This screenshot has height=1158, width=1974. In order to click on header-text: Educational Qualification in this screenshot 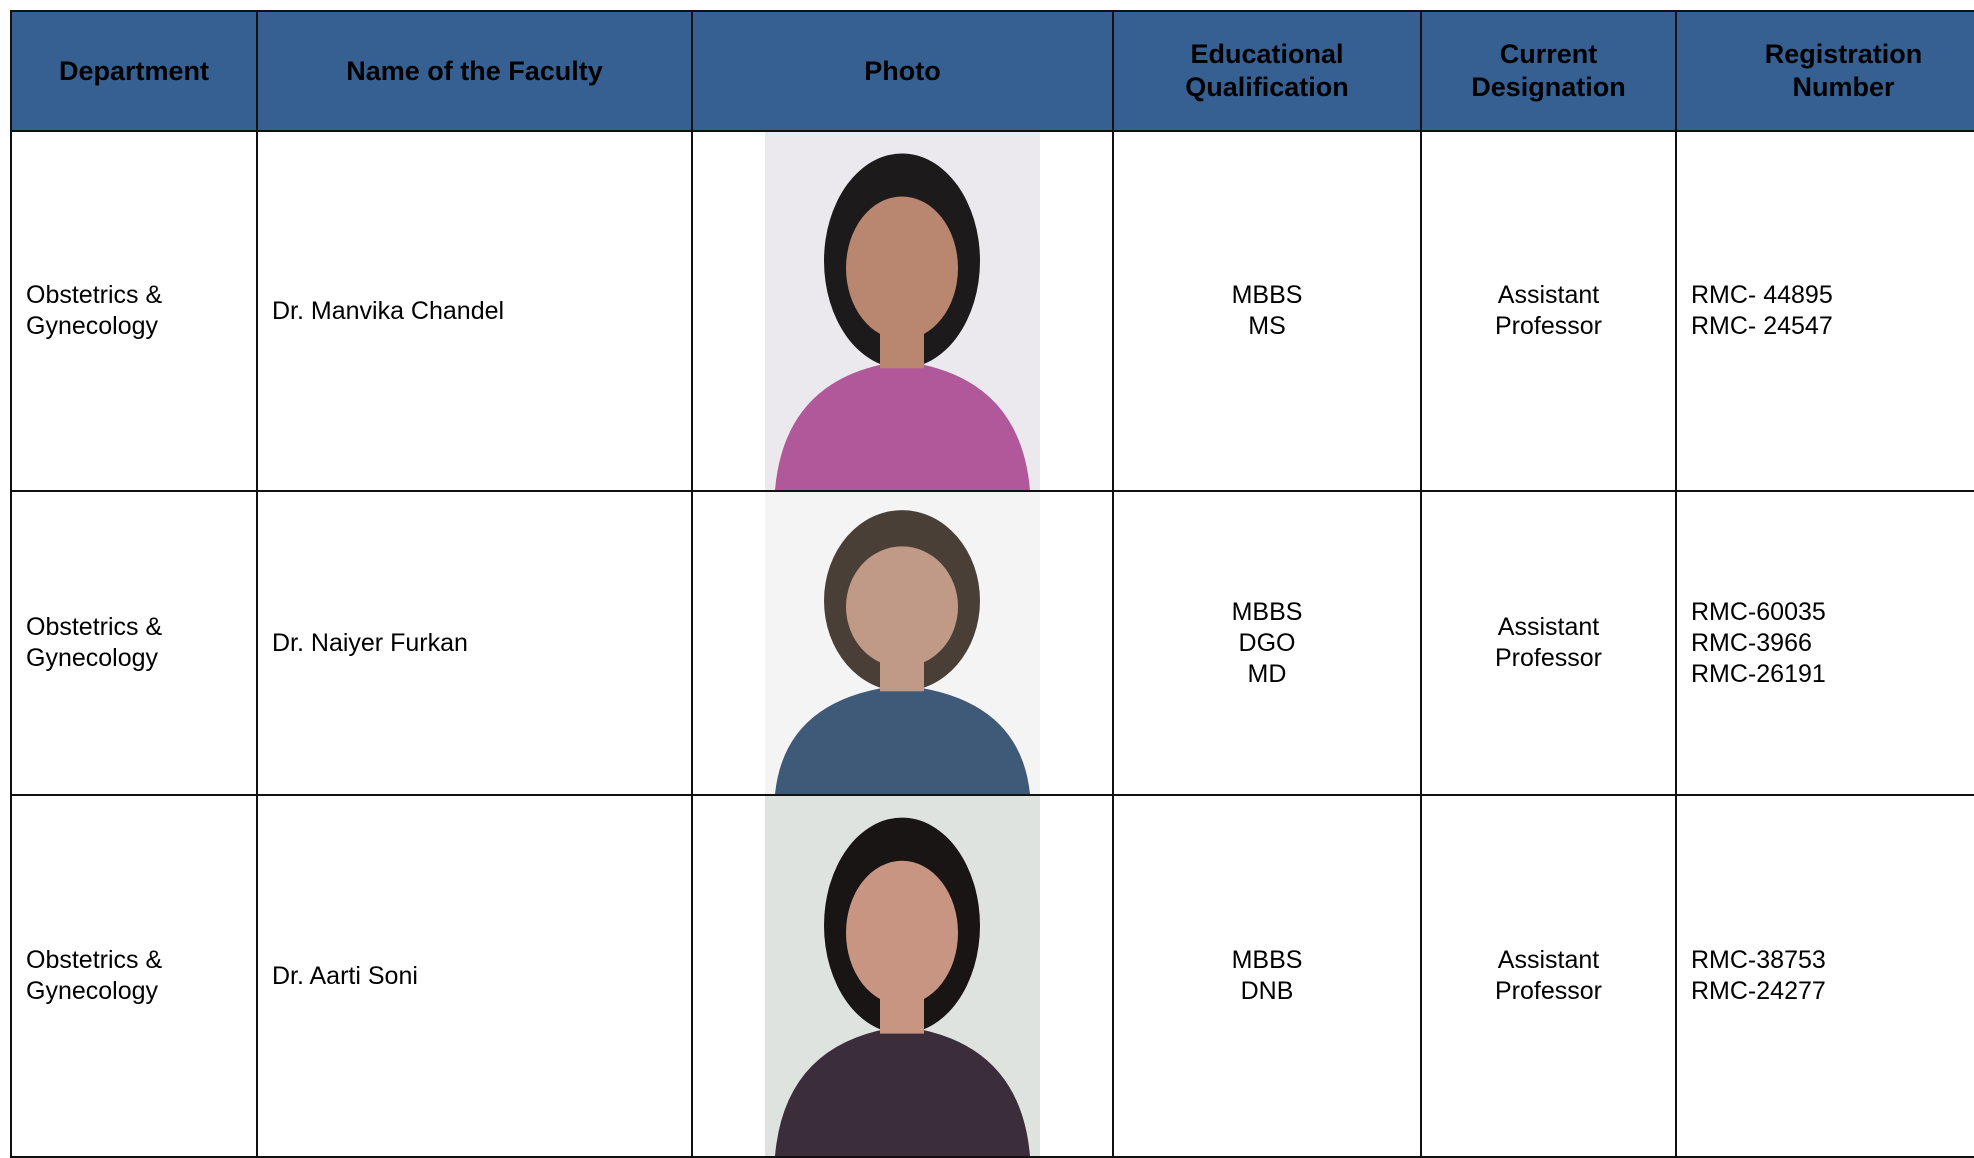, I will do `click(1267, 70)`.